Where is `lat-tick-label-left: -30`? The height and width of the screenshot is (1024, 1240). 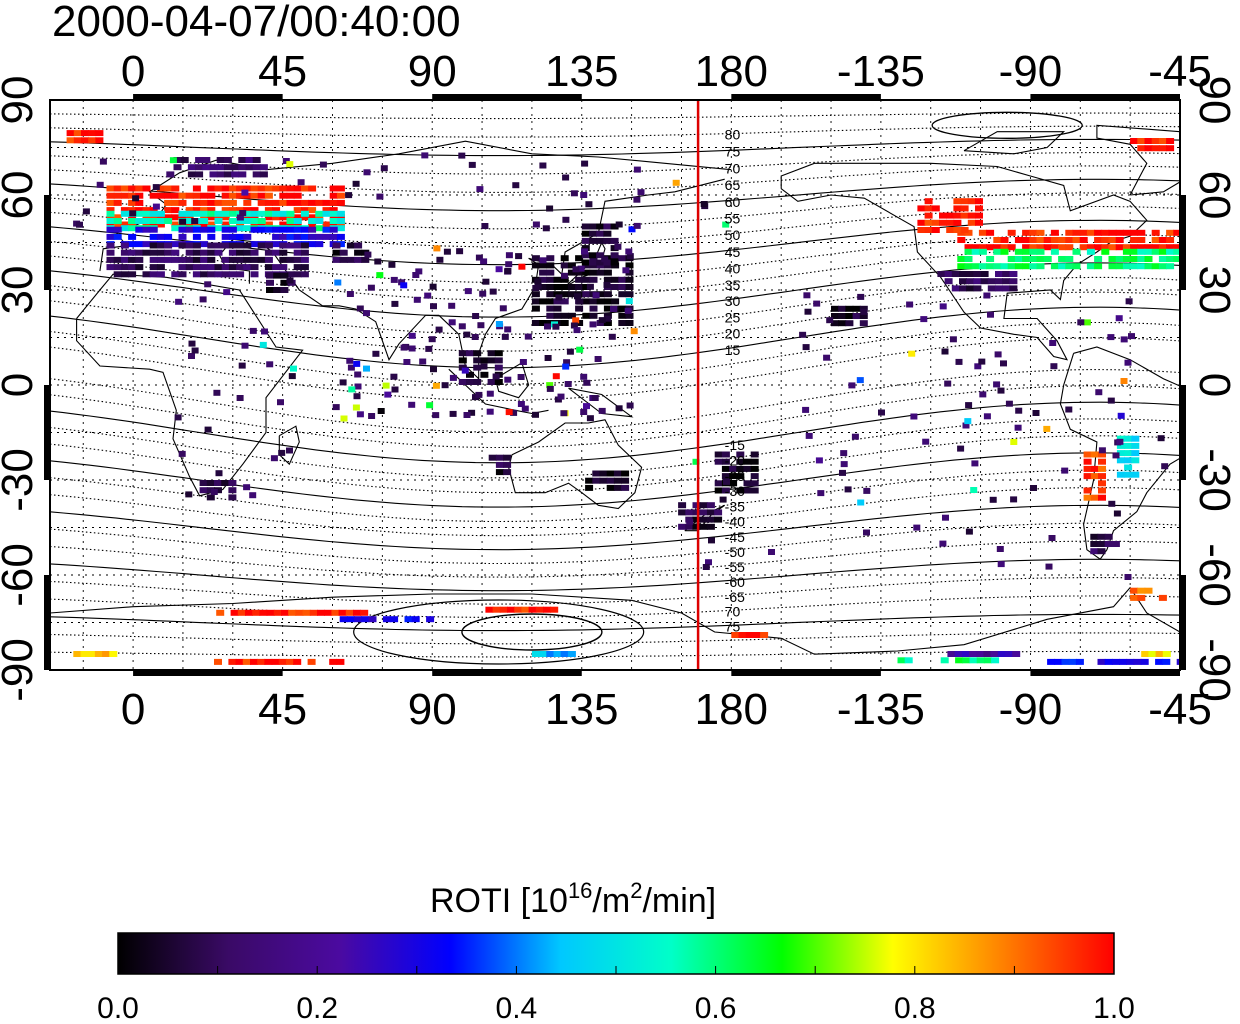
lat-tick-label-left: -30 is located at coordinates (21, 480).